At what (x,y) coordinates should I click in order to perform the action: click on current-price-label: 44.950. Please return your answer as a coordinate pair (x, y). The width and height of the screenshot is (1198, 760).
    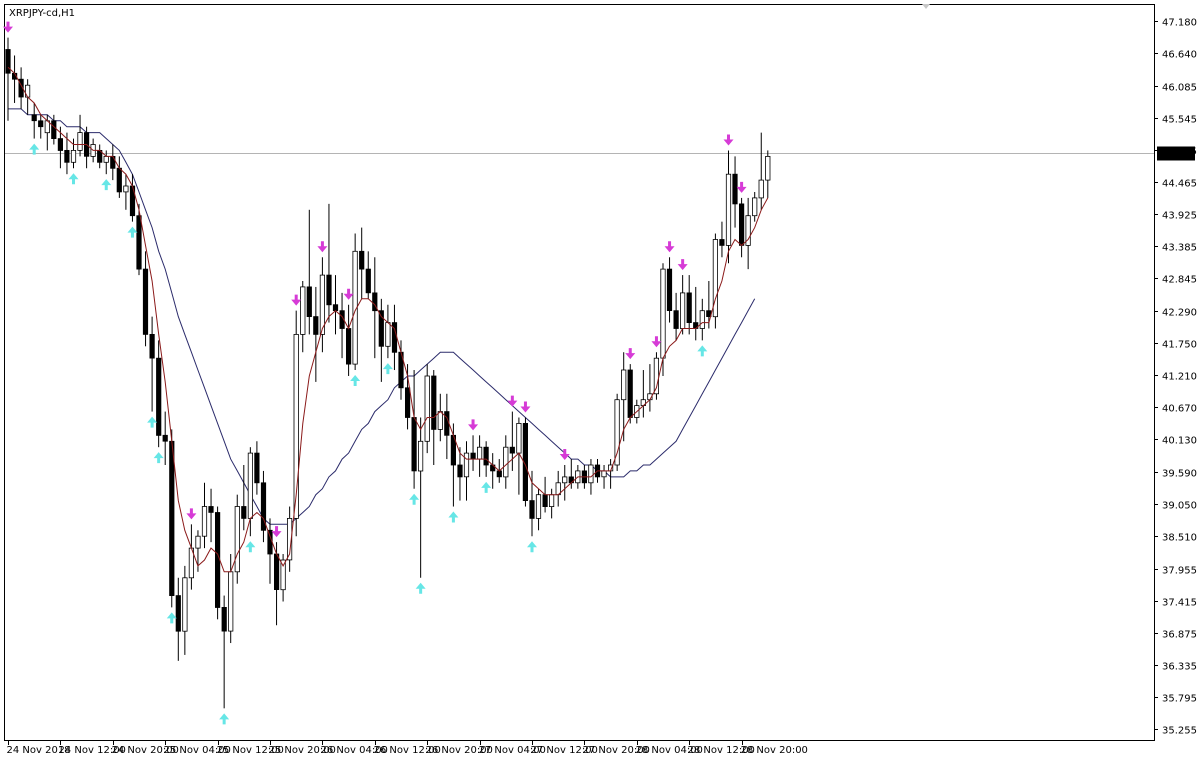
    Looking at the image, I should click on (1177, 155).